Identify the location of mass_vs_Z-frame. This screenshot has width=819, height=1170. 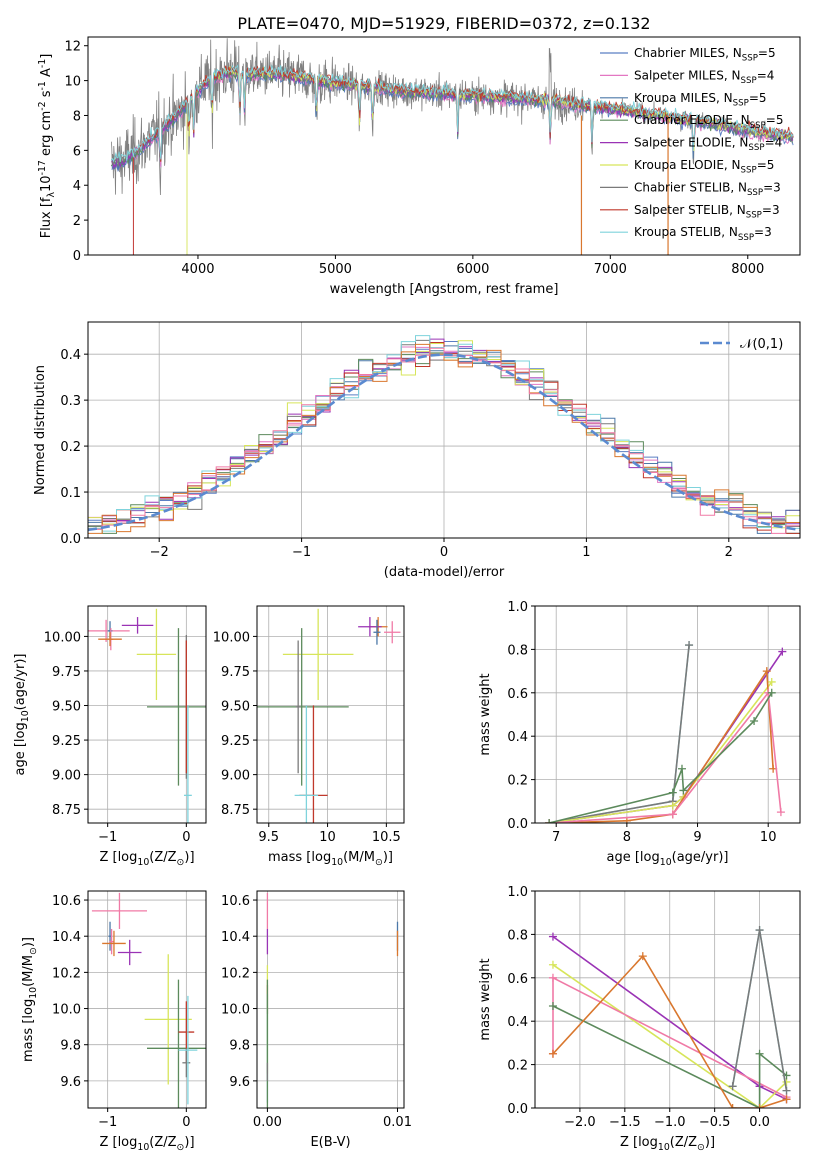
(147, 999).